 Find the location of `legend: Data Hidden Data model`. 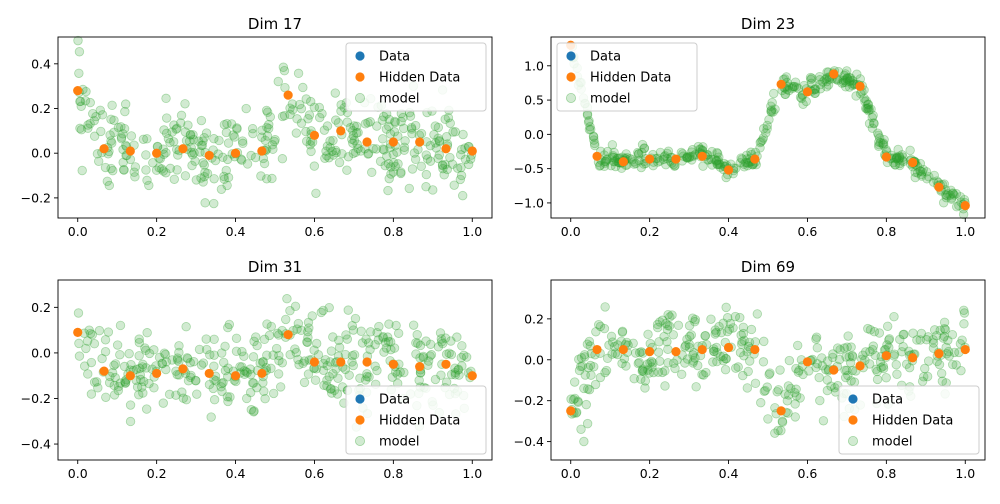

legend: Data Hidden Data model is located at coordinates (416, 420).